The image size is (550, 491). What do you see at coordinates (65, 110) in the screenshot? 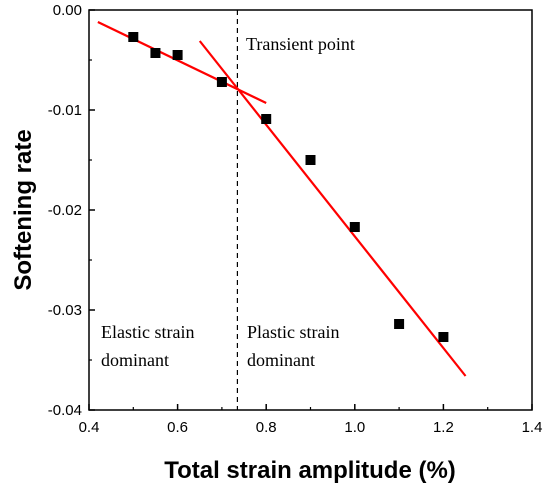
I see `y-tick-label: -0.01` at bounding box center [65, 110].